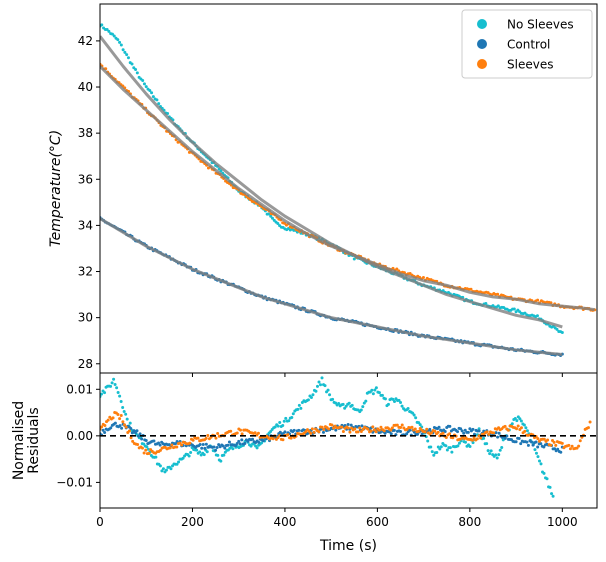 This screenshot has width=606, height=562. I want to click on y-tick-label: 40, so click(85, 87).